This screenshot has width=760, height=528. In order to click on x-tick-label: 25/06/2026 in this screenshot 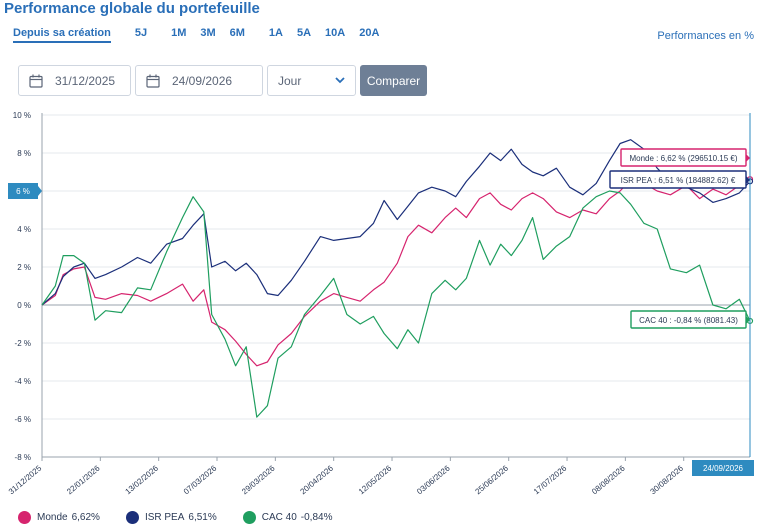, I will do `click(492, 479)`.